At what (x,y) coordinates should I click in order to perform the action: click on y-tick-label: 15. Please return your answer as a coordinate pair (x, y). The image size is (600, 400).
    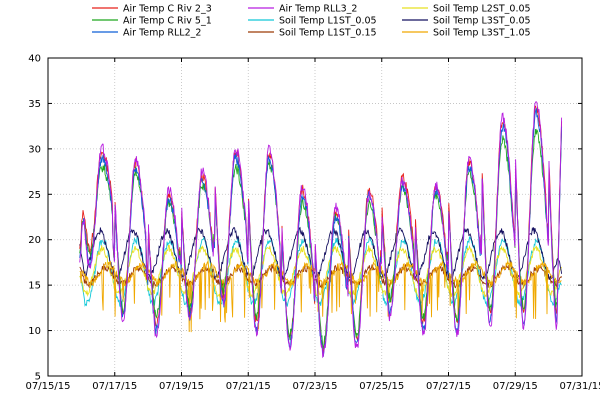
    Looking at the image, I should click on (34, 286).